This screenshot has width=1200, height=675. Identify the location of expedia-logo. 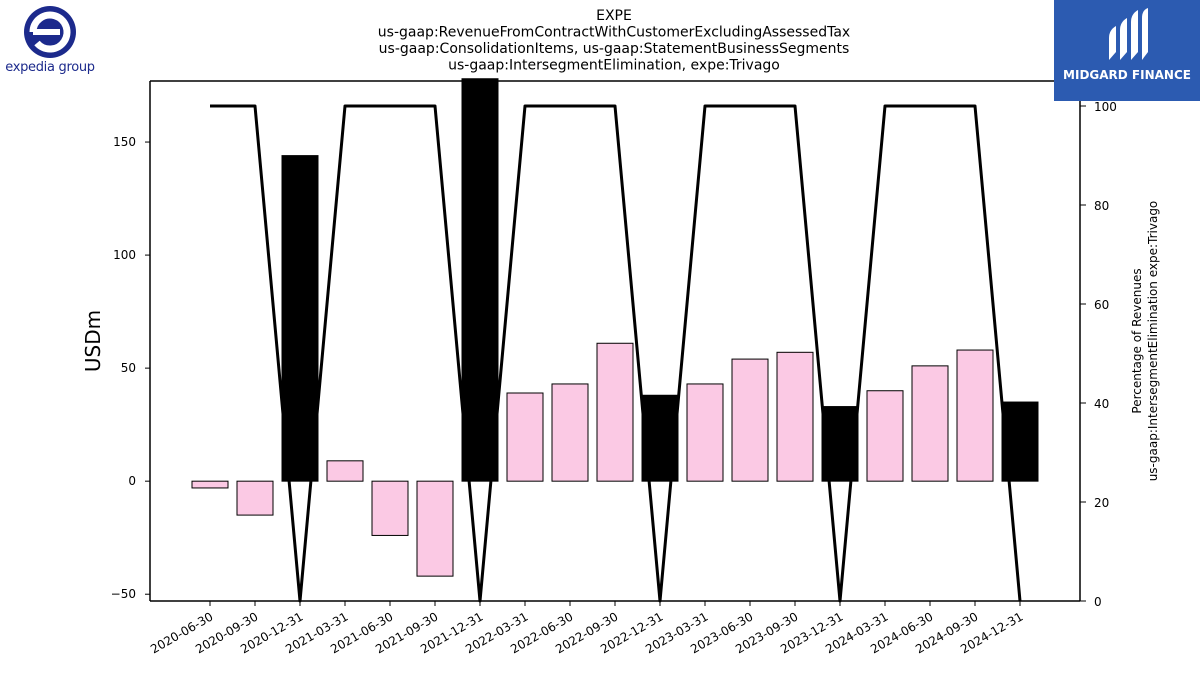
(50, 42).